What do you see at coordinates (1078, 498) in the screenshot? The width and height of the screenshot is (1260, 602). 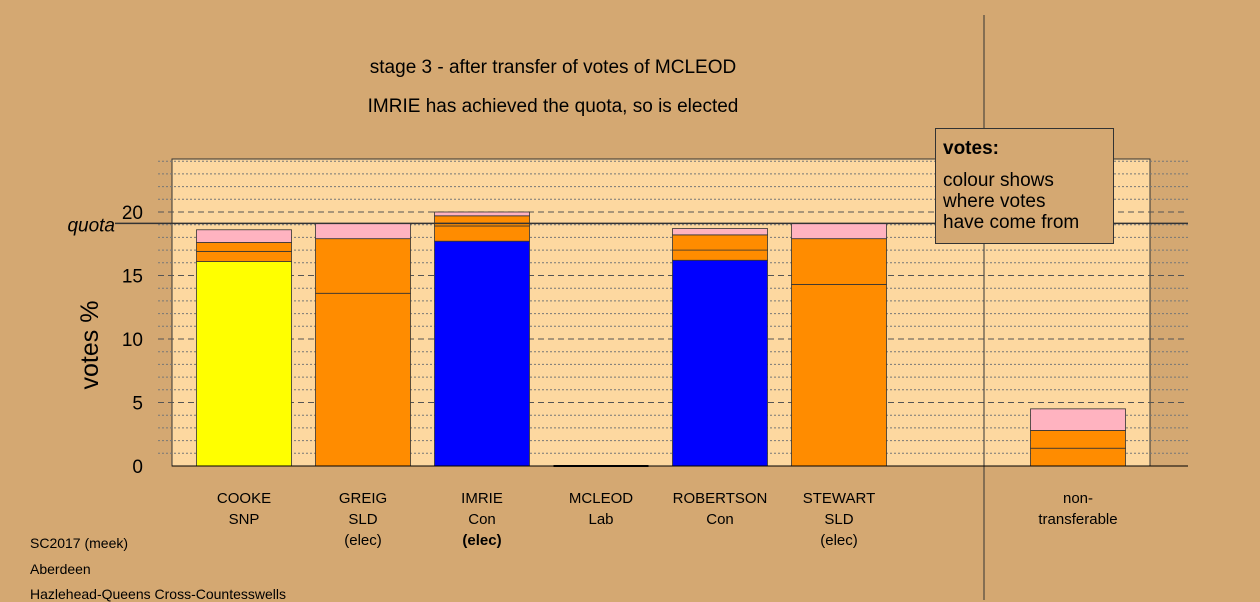 I see `category-label: non-` at bounding box center [1078, 498].